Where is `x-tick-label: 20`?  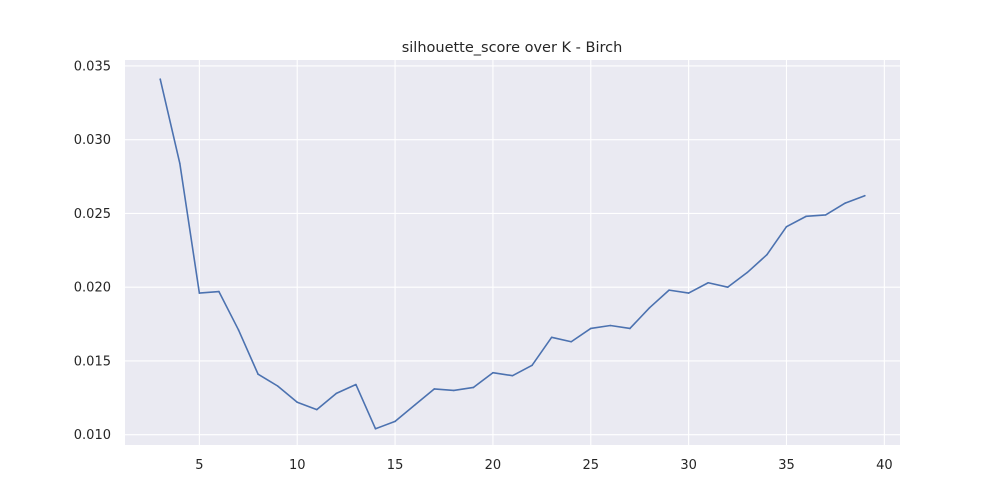 x-tick-label: 20 is located at coordinates (493, 465).